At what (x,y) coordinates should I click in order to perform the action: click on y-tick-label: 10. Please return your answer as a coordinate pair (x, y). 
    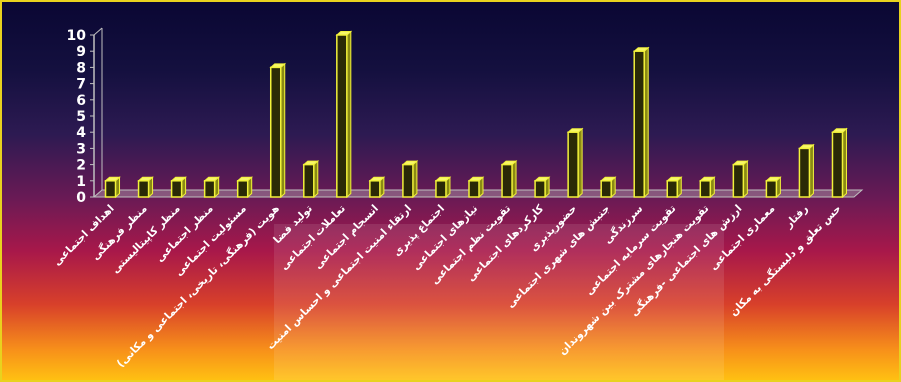
    Looking at the image, I should click on (77, 36).